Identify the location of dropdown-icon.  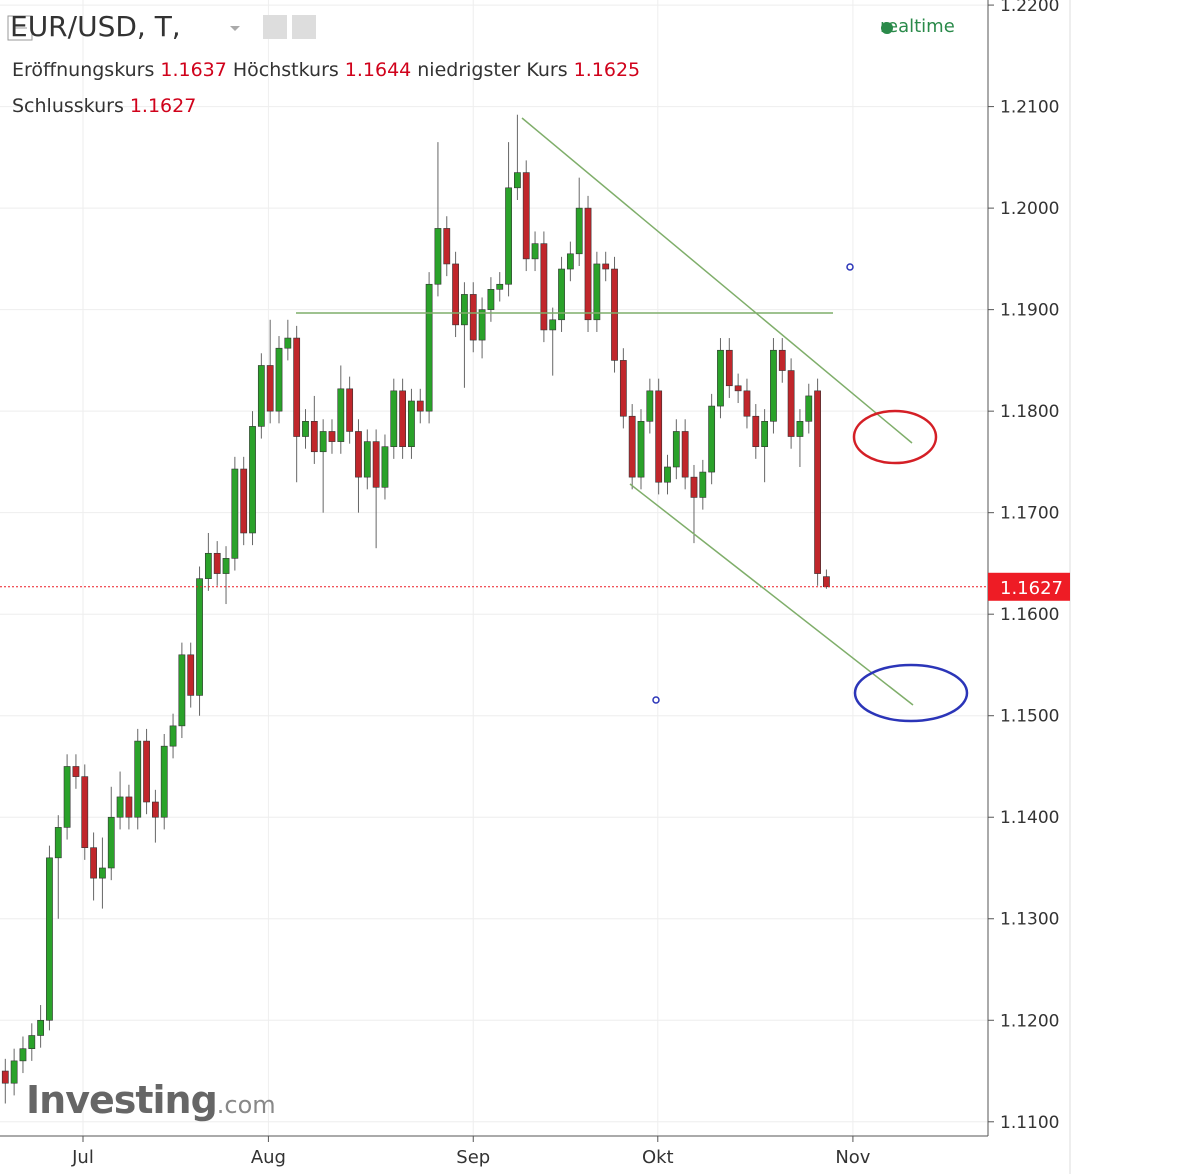
(235, 28).